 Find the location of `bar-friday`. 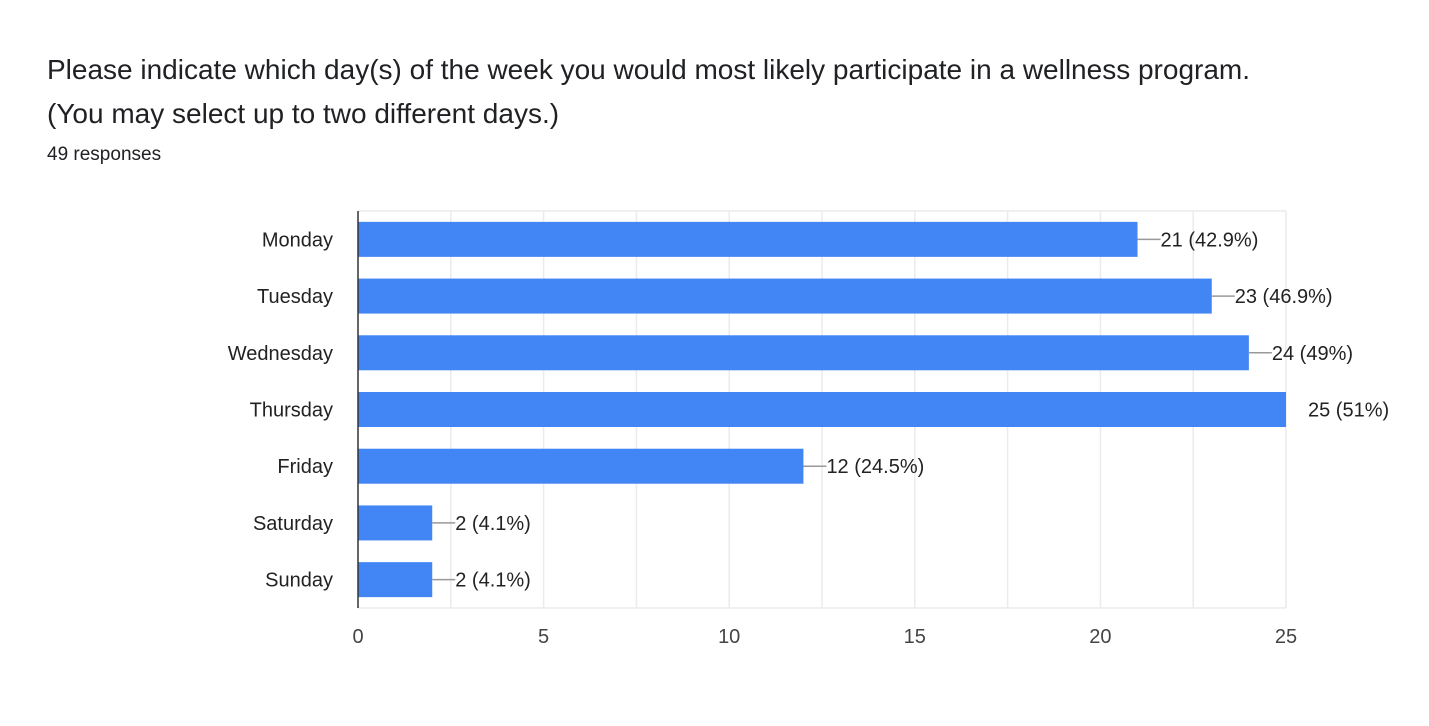

bar-friday is located at coordinates (581, 466).